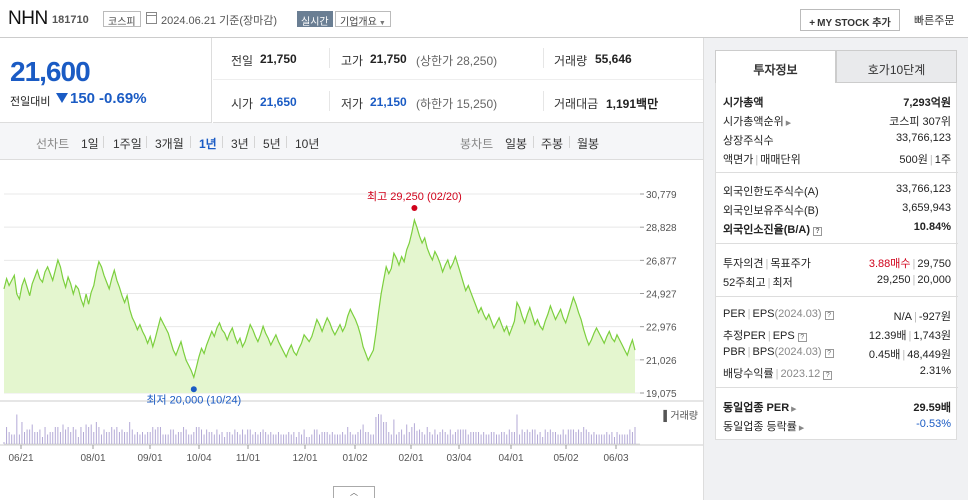 The width and height of the screenshot is (968, 500). Describe the element at coordinates (766, 230) in the screenshot. I see `foreign-rate-text: 외국인소진율(B/A)` at that location.